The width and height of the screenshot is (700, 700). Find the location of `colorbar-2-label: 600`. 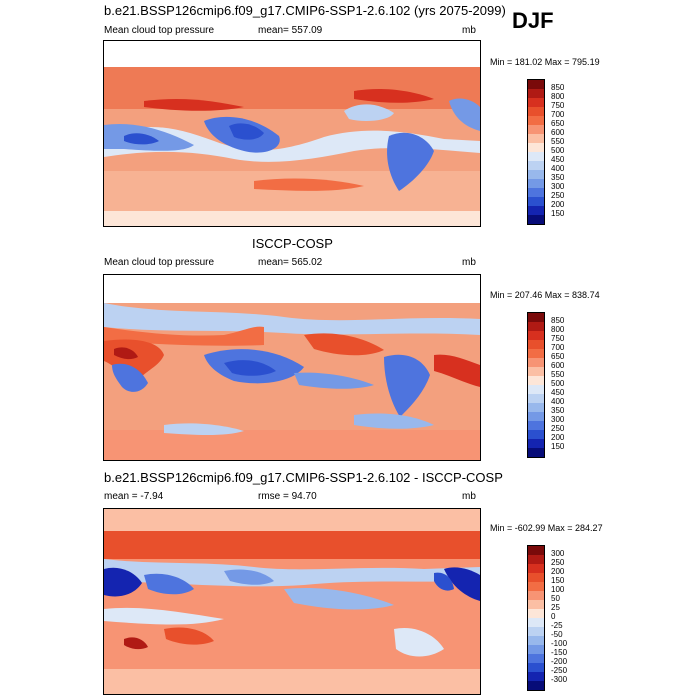

colorbar-2-label: 600 is located at coordinates (558, 365).